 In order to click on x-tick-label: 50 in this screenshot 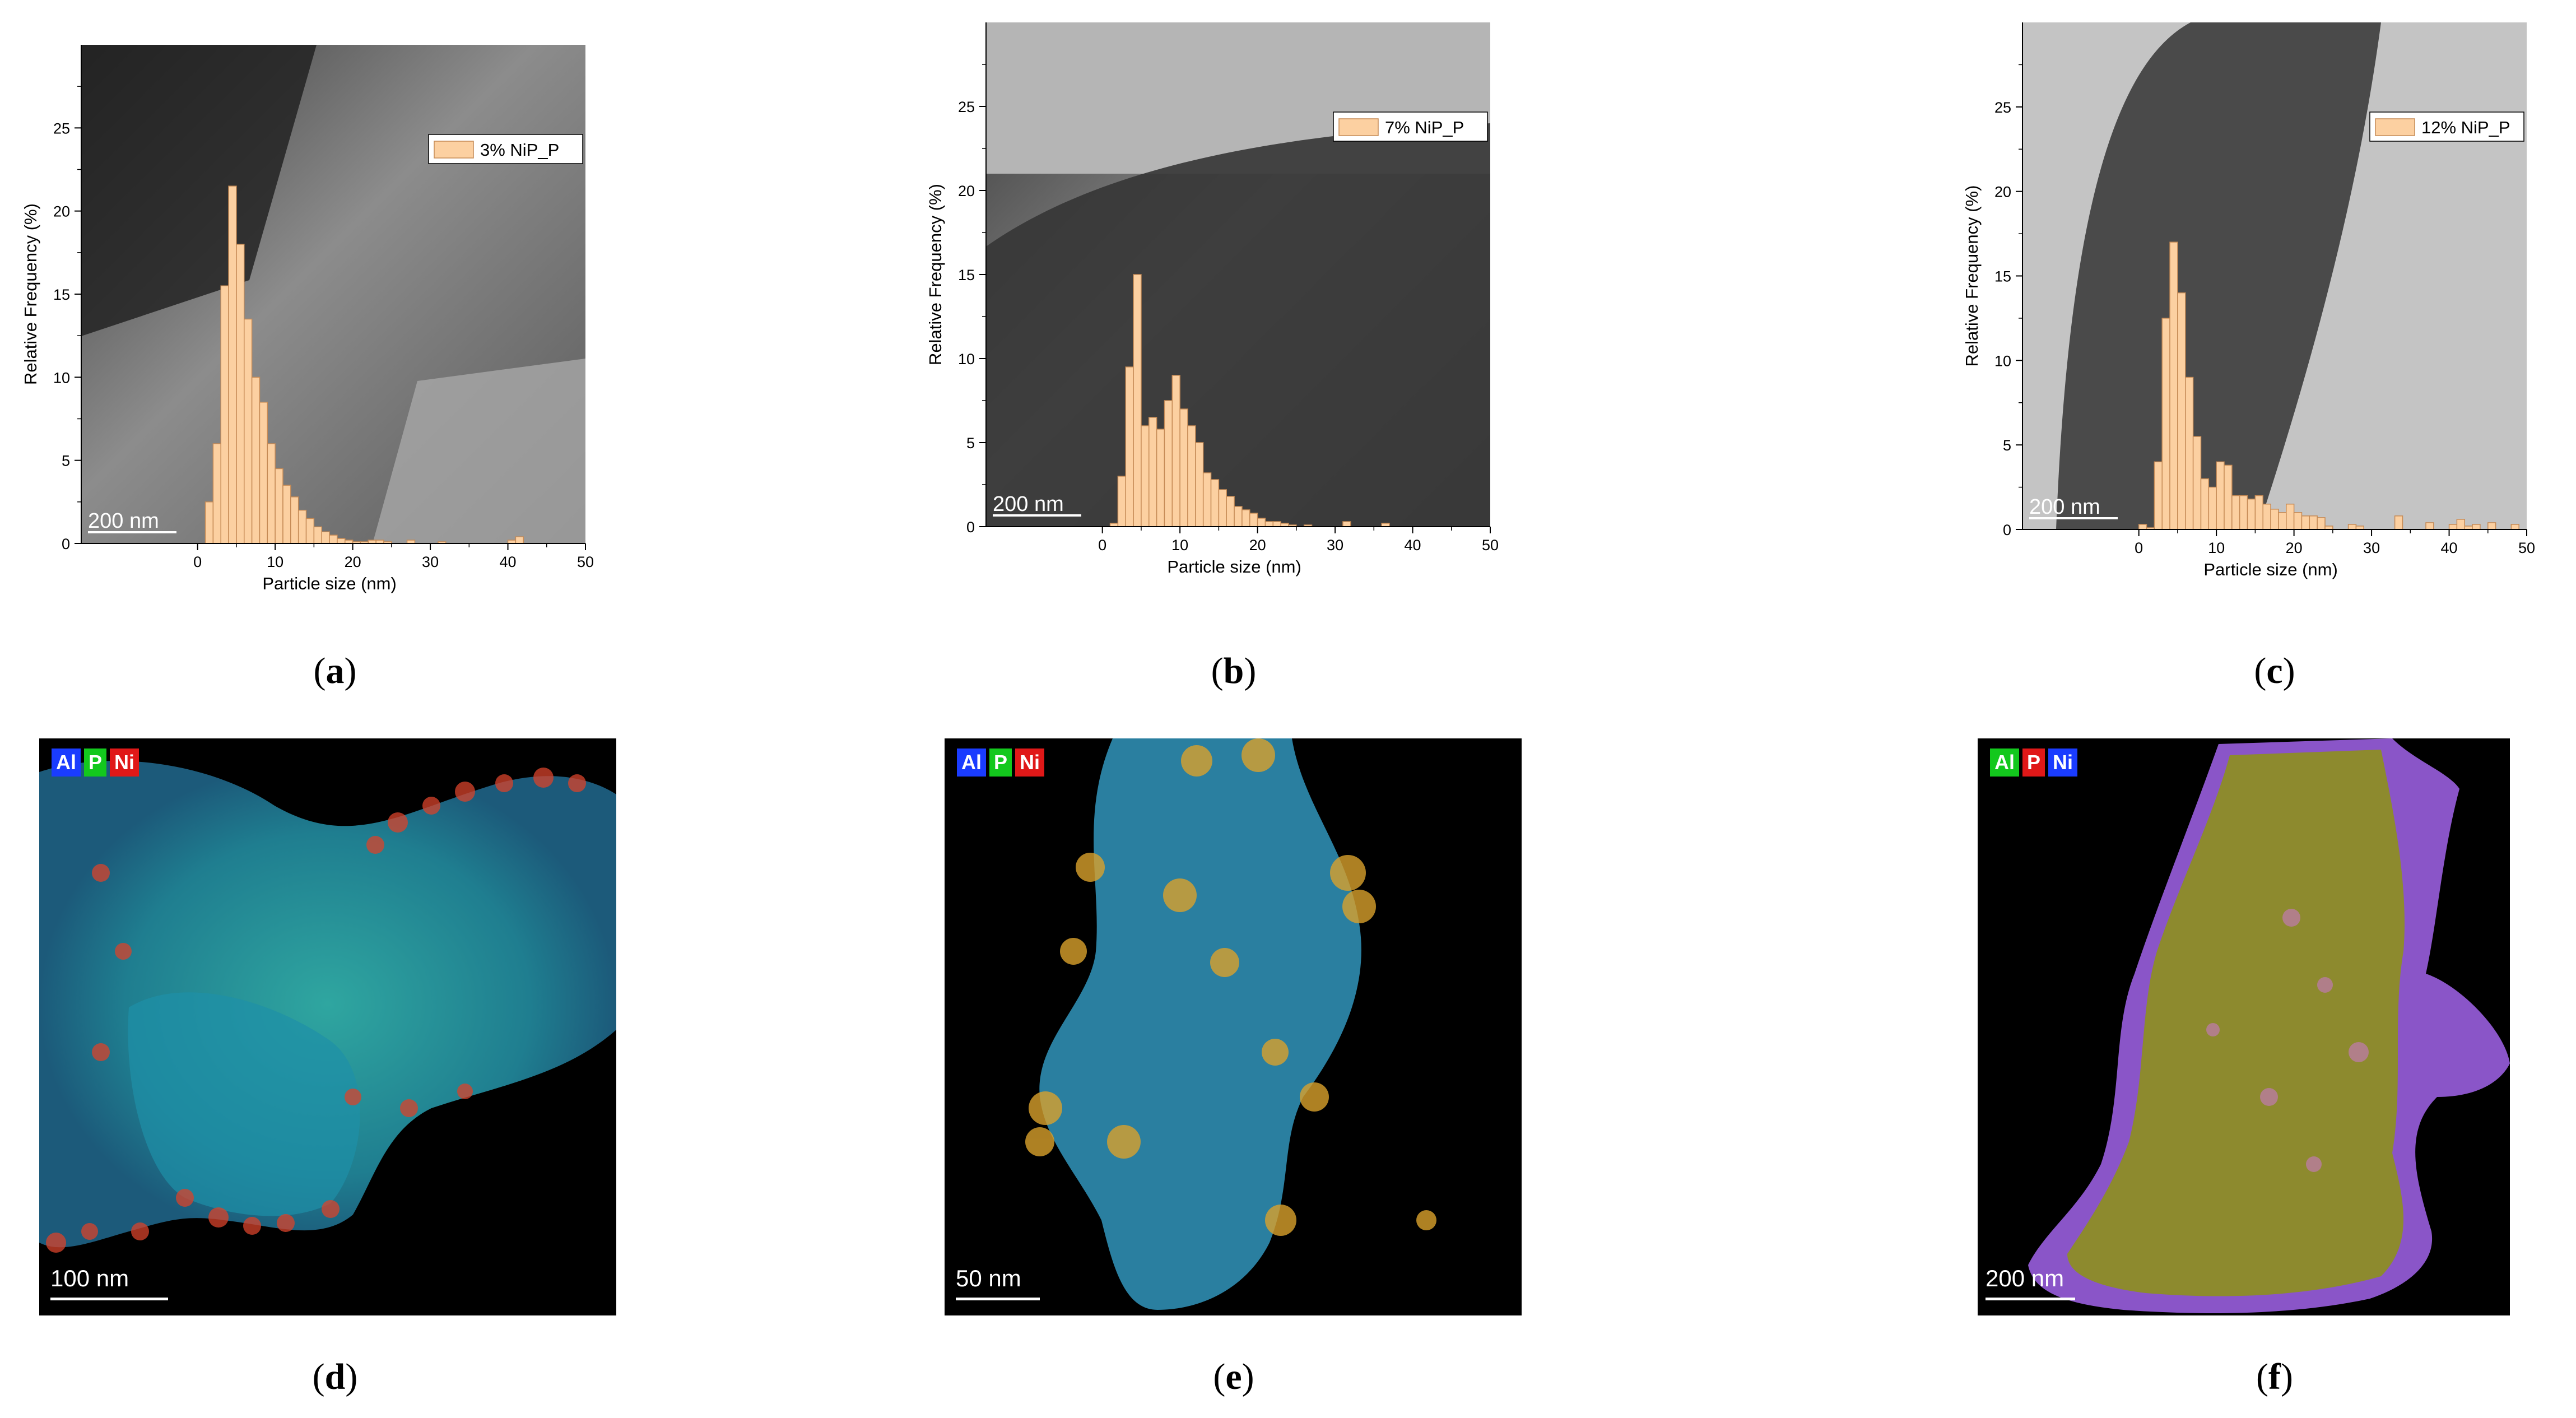, I will do `click(2526, 548)`.